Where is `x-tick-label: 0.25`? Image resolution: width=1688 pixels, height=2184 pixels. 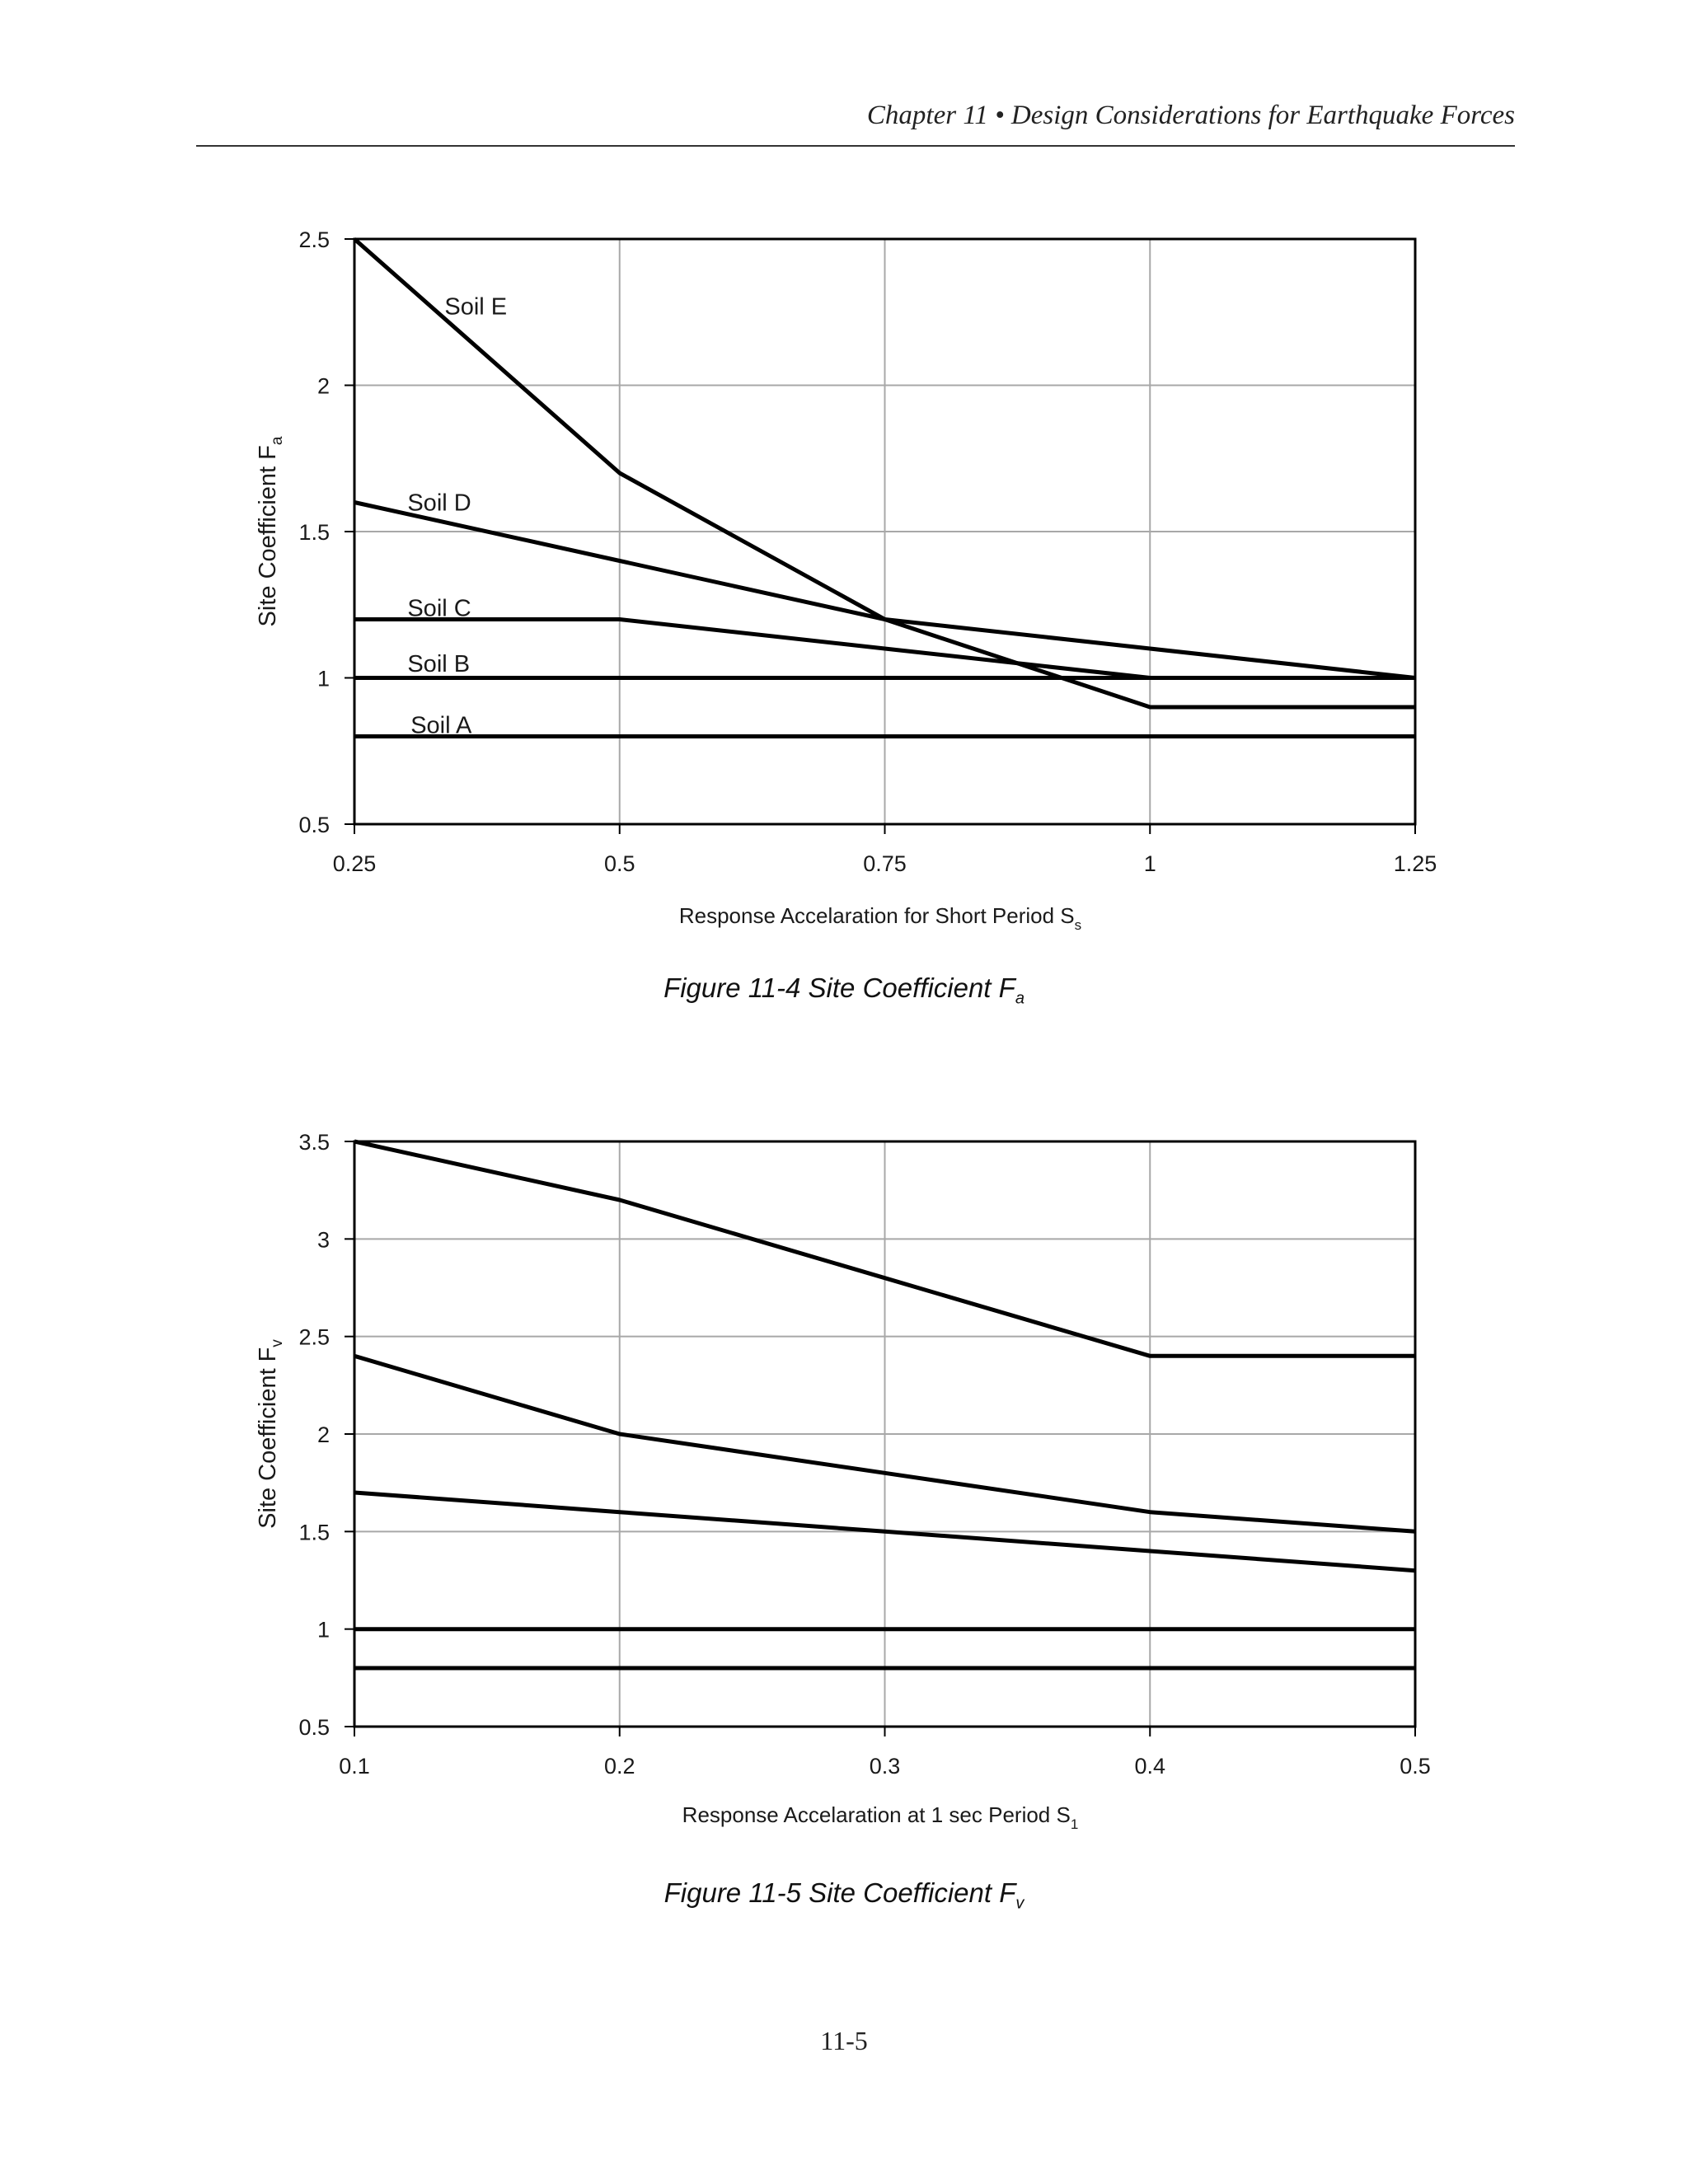
x-tick-label: 0.25 is located at coordinates (355, 863).